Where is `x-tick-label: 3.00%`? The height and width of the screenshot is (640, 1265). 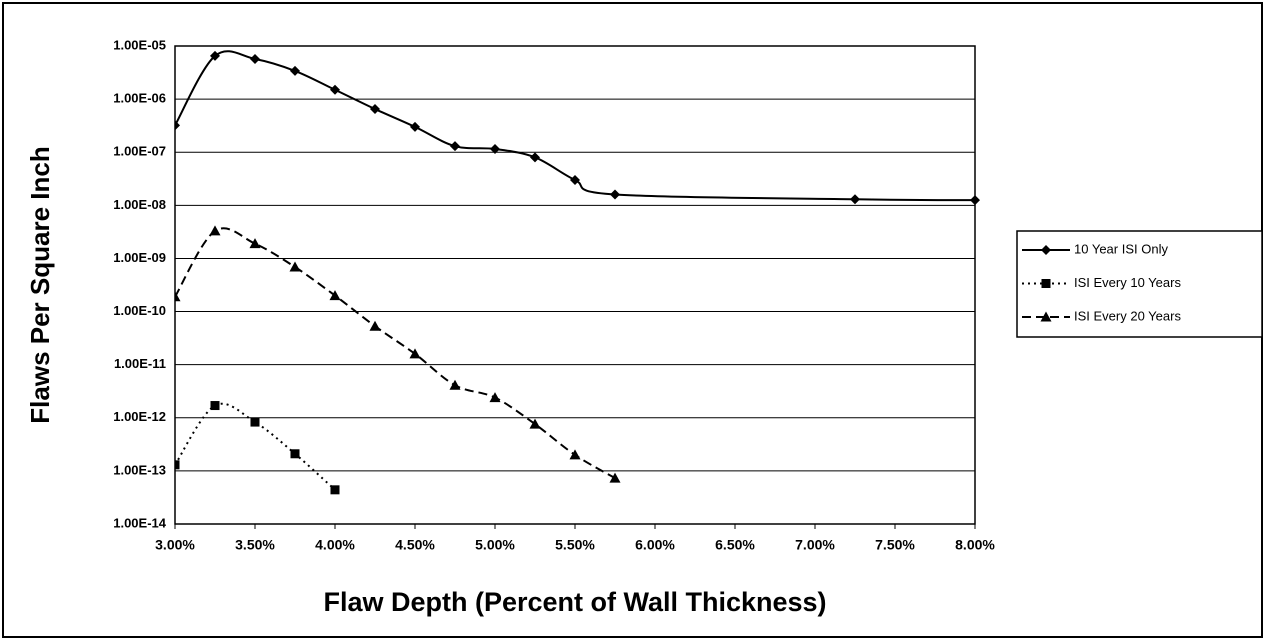 x-tick-label: 3.00% is located at coordinates (175, 545).